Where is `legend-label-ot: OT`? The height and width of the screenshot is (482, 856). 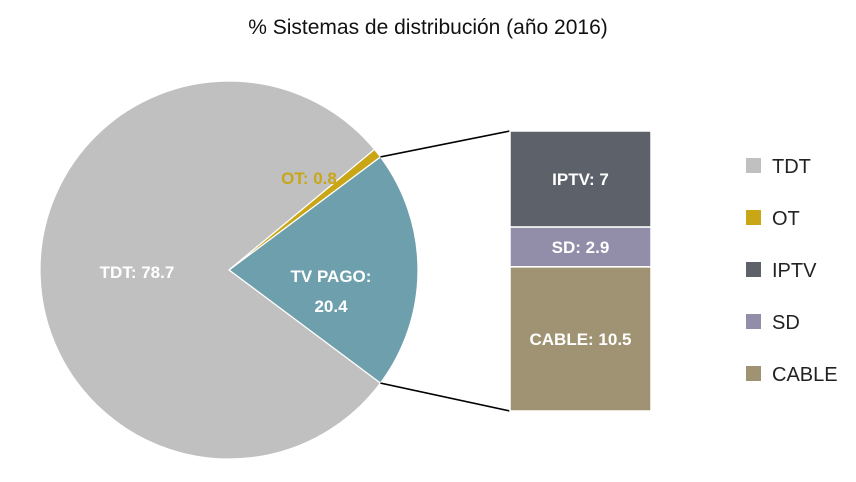 legend-label-ot: OT is located at coordinates (786, 219).